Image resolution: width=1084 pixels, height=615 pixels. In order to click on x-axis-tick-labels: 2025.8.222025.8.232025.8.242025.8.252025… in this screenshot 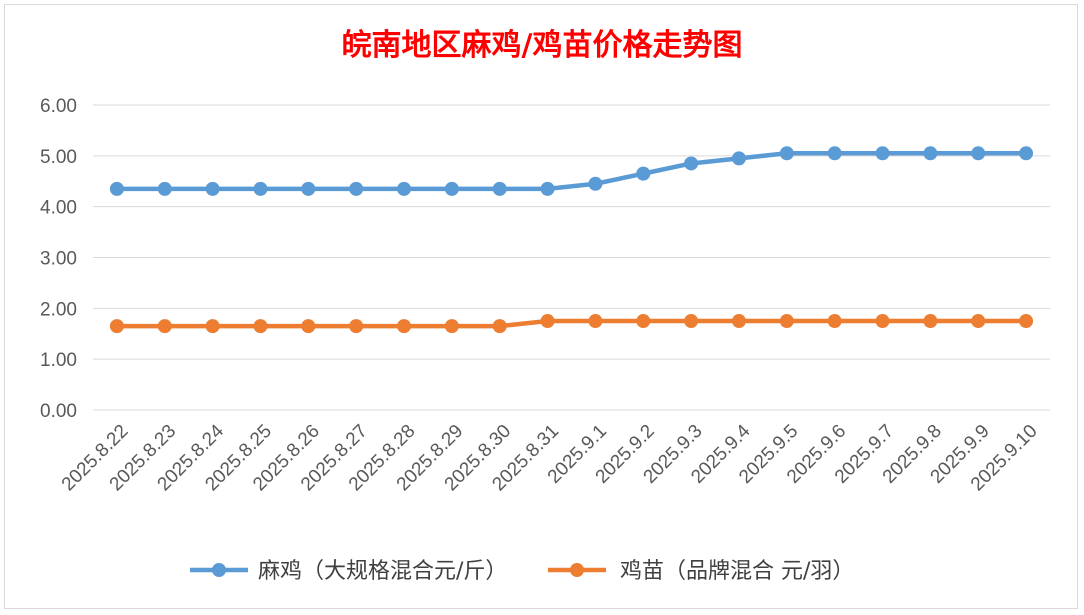, I will do `click(550, 457)`.